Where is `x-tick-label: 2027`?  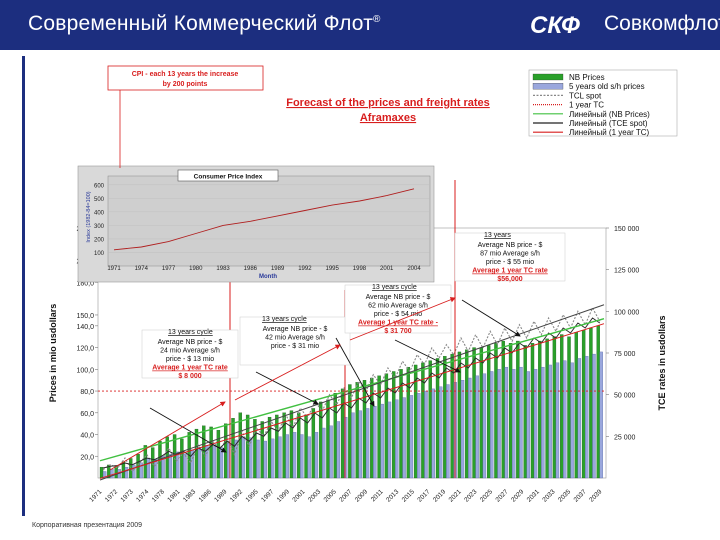
x-tick-label: 2027 is located at coordinates (501, 495).